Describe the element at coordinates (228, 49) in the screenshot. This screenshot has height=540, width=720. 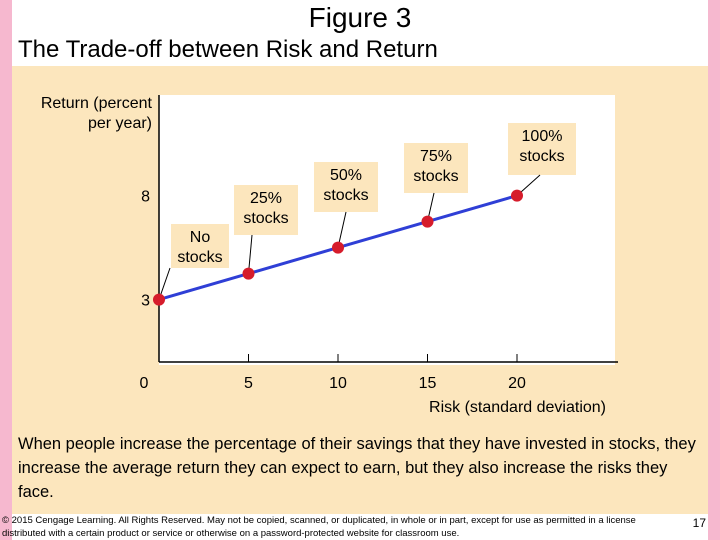
I see `slide-subtitle: The Trade-off between Risk and Return` at that location.